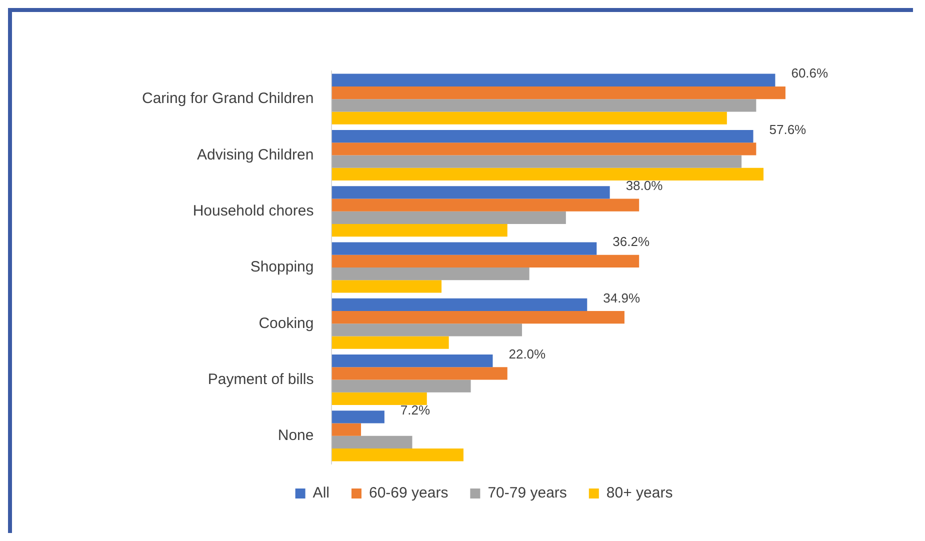 The width and height of the screenshot is (925, 541). What do you see at coordinates (621, 298) in the screenshot?
I see `data-label: 34.9%` at bounding box center [621, 298].